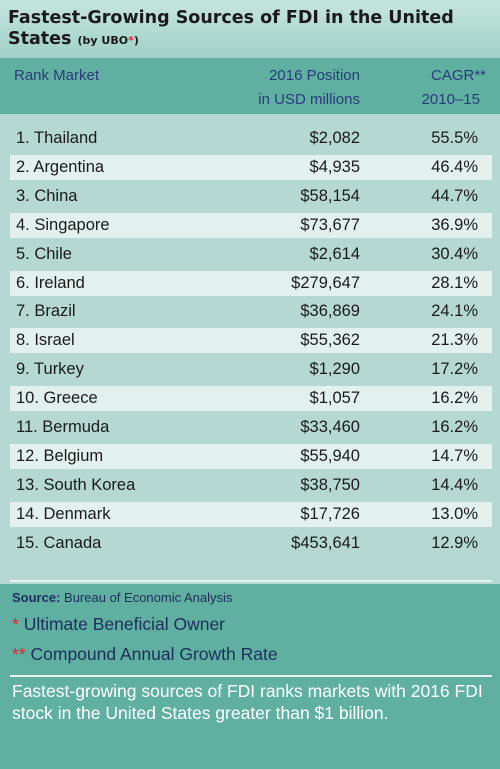 This screenshot has width=500, height=769. Describe the element at coordinates (330, 455) in the screenshot. I see `position-cell: $55,940` at that location.